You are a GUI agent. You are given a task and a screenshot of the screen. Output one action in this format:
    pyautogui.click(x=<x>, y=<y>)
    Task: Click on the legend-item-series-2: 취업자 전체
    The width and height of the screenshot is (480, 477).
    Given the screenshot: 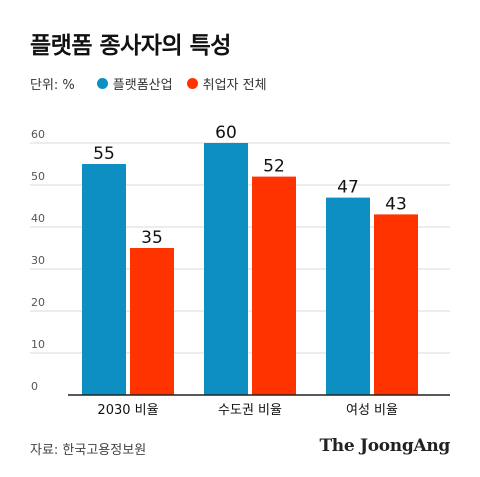 What is the action you would take?
    pyautogui.click(x=226, y=83)
    